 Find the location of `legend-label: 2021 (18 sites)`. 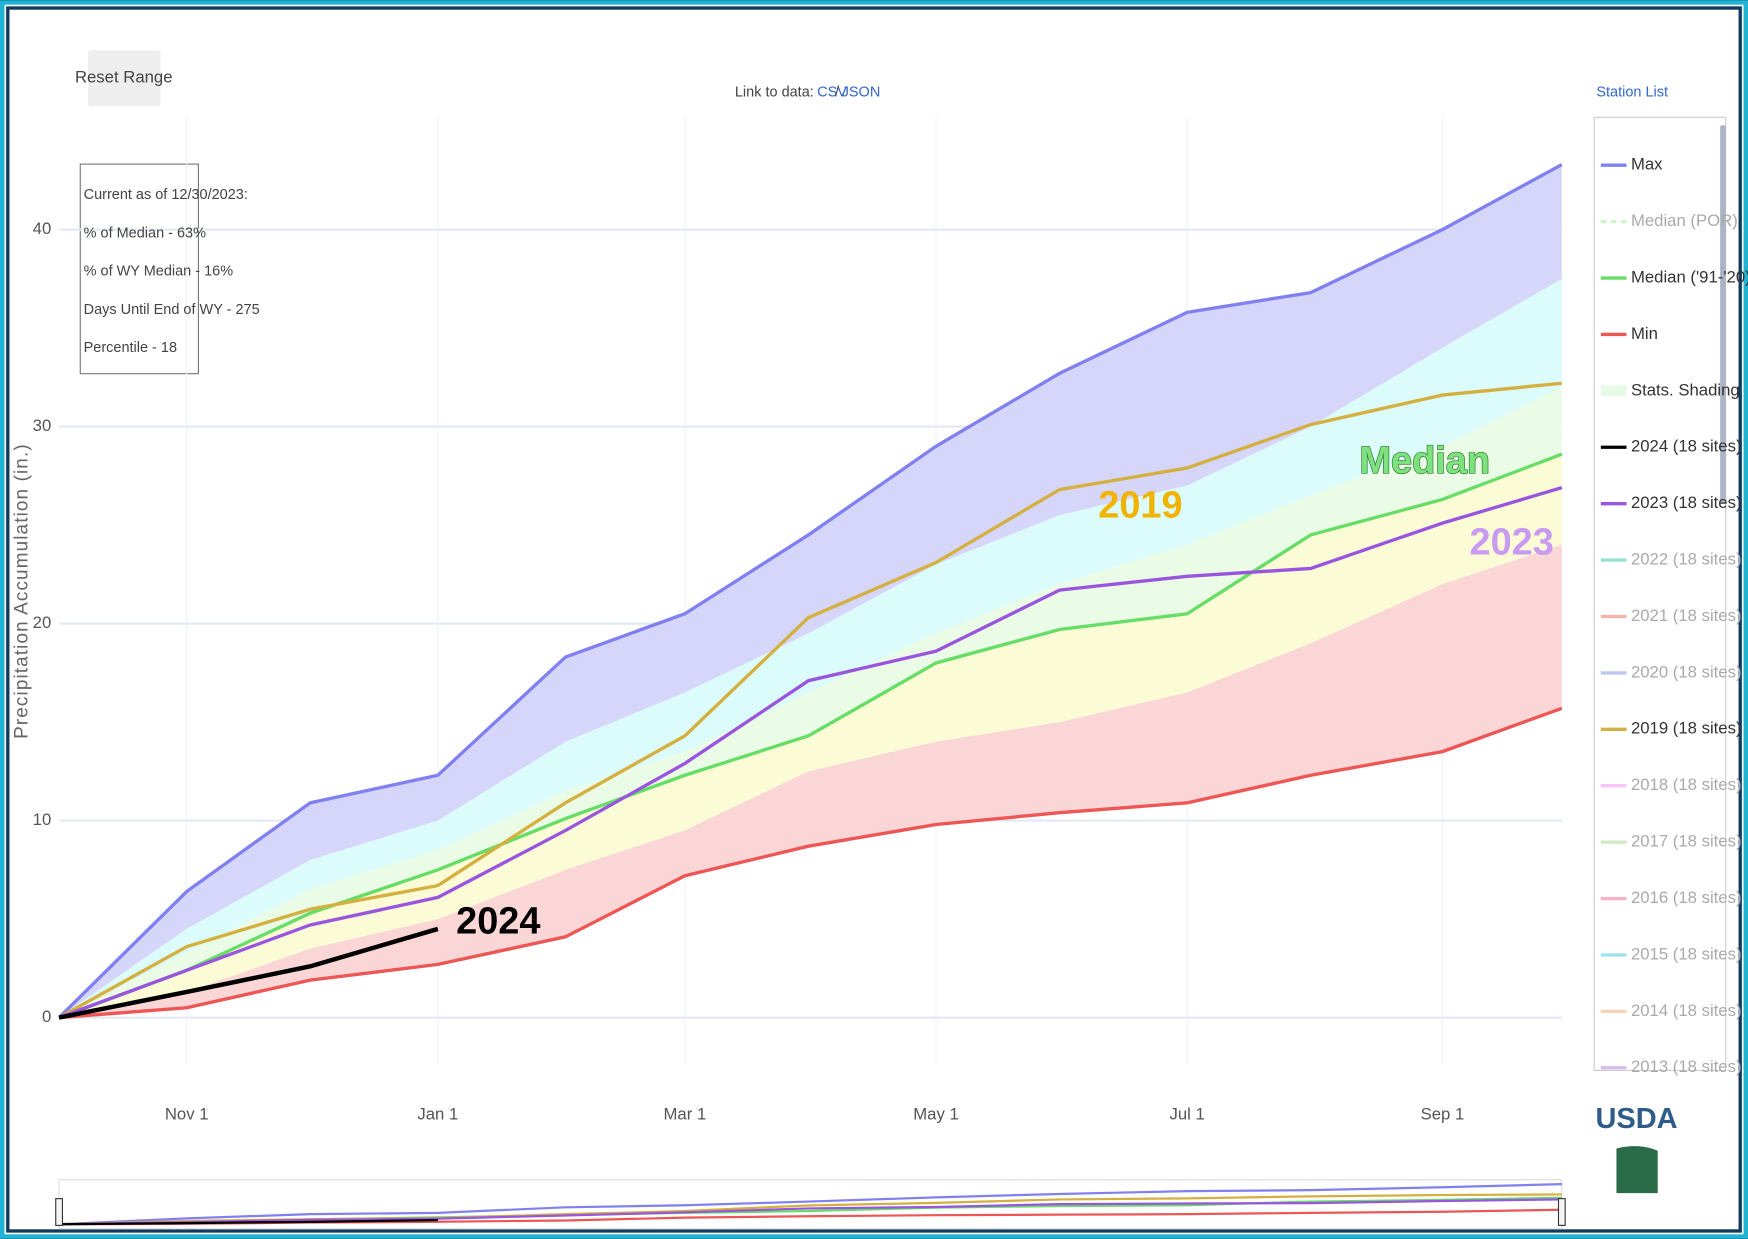

legend-label: 2021 (18 sites) is located at coordinates (1686, 615).